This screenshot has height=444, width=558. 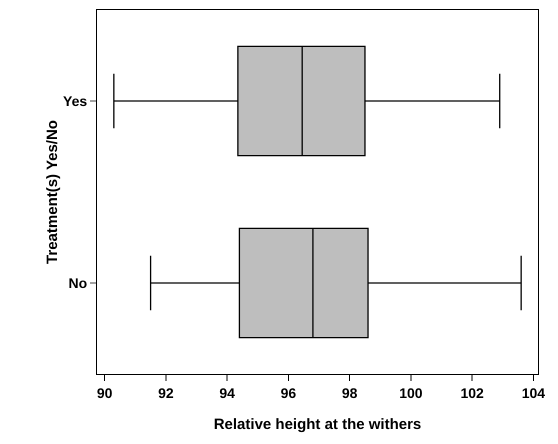 What do you see at coordinates (166, 392) in the screenshot?
I see `x-tick-label: 92` at bounding box center [166, 392].